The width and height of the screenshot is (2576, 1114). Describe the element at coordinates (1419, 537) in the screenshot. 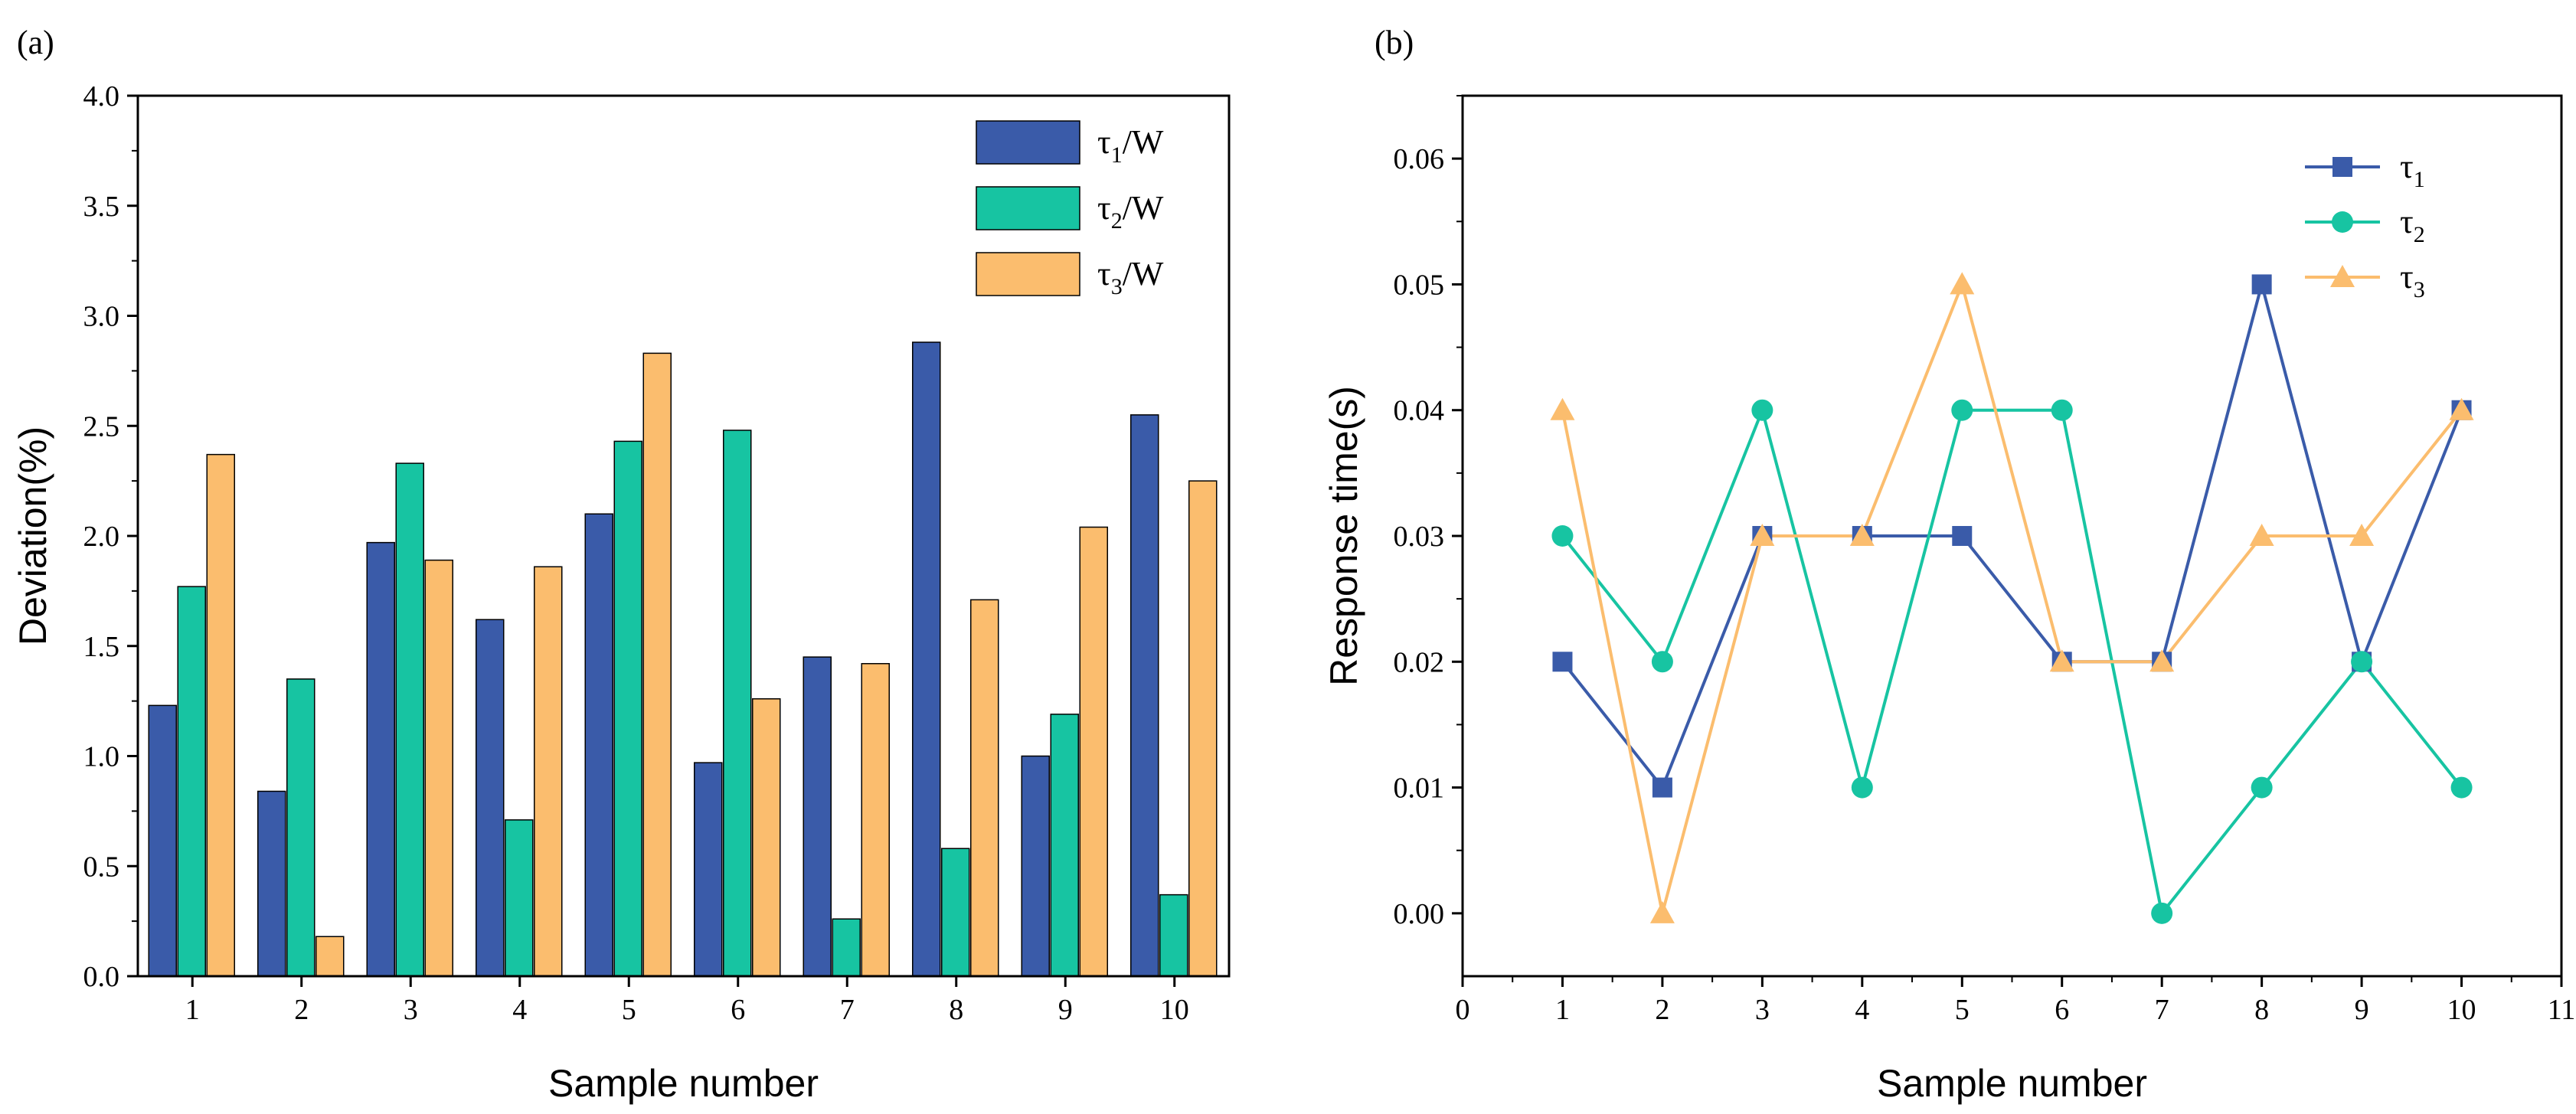

I see `y-tick-label: 0.03` at that location.